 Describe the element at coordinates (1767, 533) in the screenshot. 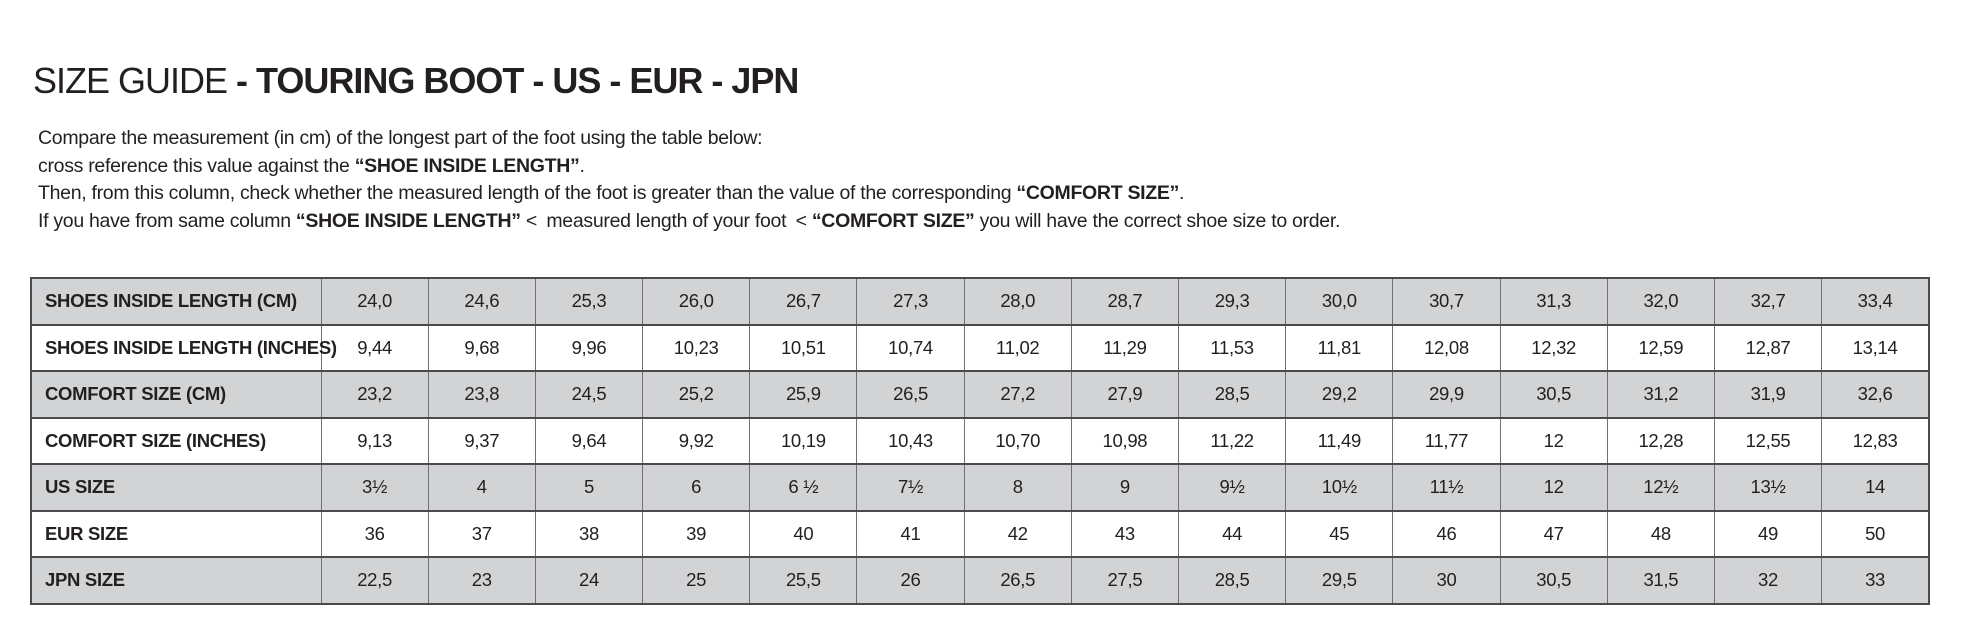

I see `size-cell: 49` at that location.